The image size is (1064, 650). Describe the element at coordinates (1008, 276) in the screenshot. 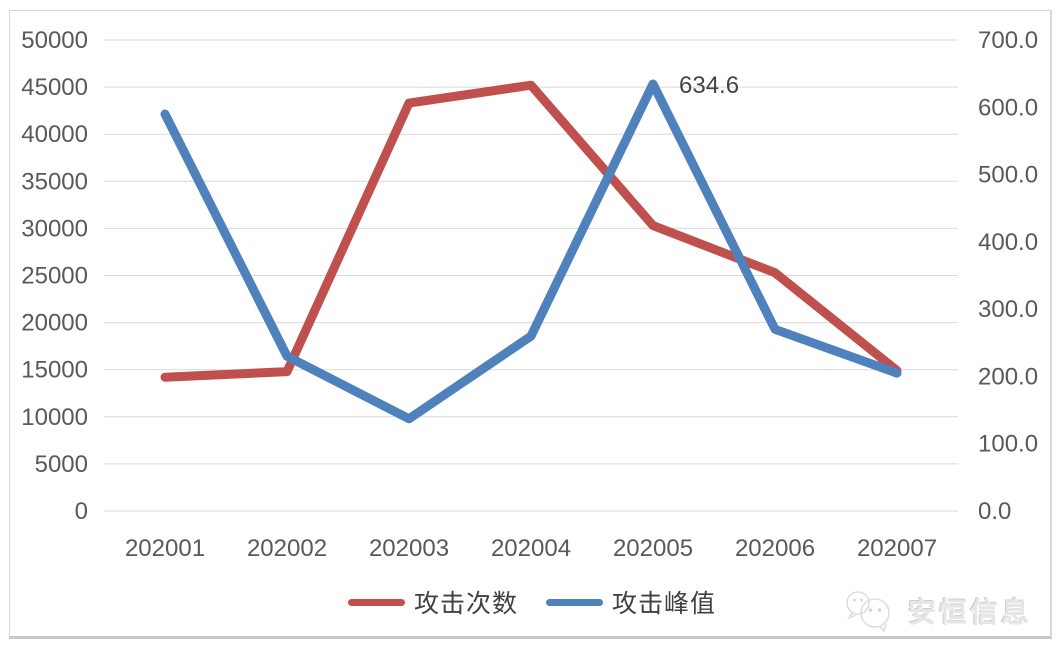

I see `right-axis-tick-labels: 0.0 100.0 200.0 300.0 400.0 500.0 600.0 700.0` at that location.